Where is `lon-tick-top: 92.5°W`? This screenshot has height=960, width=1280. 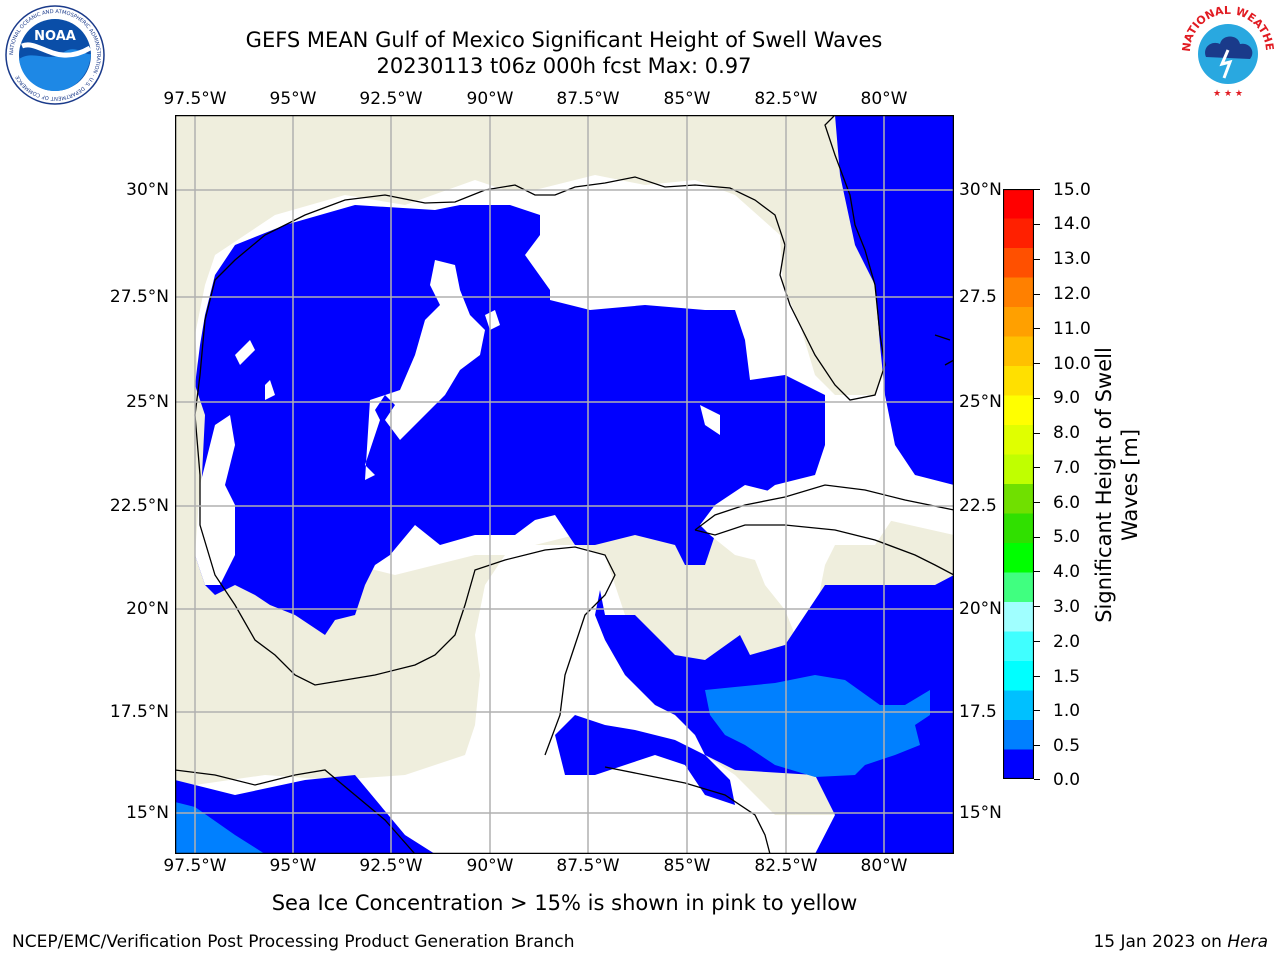 lon-tick-top: 92.5°W is located at coordinates (391, 99).